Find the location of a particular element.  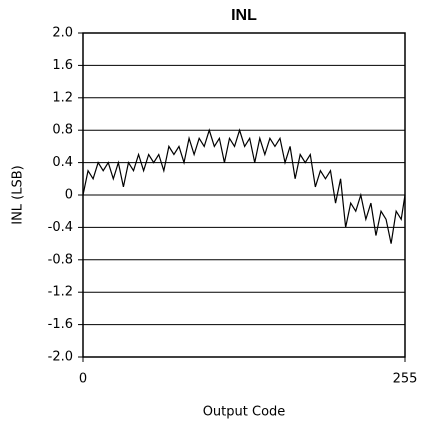

y-tick-label: 1.6 is located at coordinates (62, 65).